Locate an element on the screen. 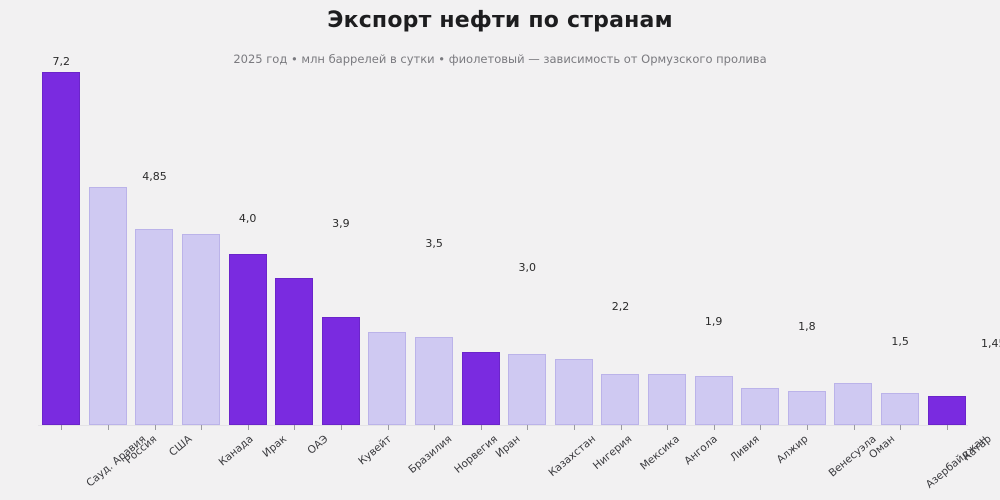 This screenshot has height=500, width=1000. bar-Россия is located at coordinates (107, 306).